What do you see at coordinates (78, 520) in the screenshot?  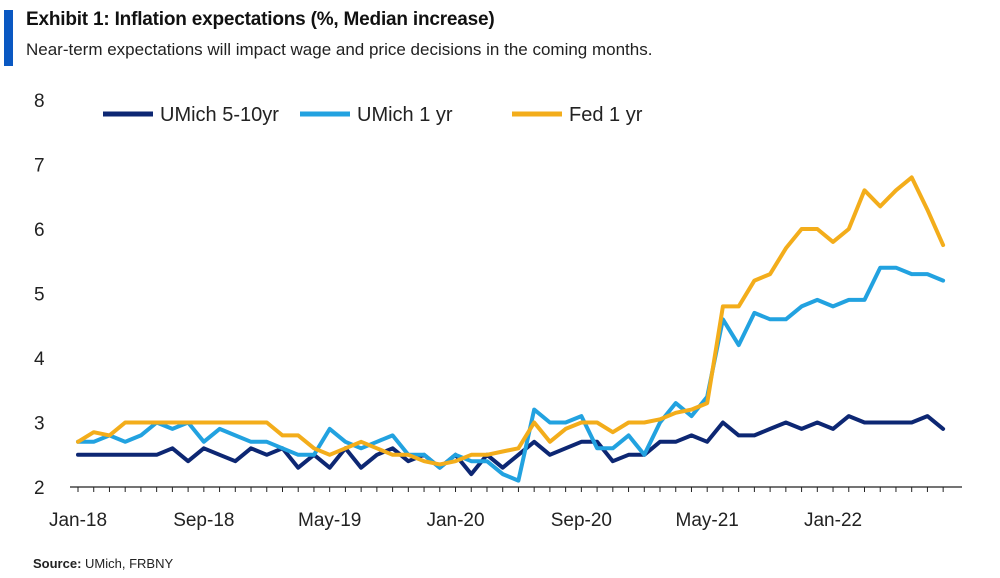 I see `x-tick-label-jan-18: Jan-18` at bounding box center [78, 520].